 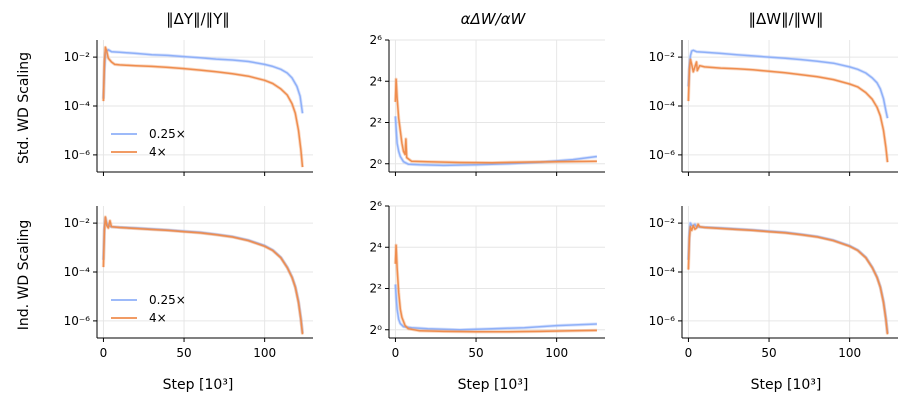 I want to click on x-axis-label-3: Step [10³], so click(x=786, y=385).